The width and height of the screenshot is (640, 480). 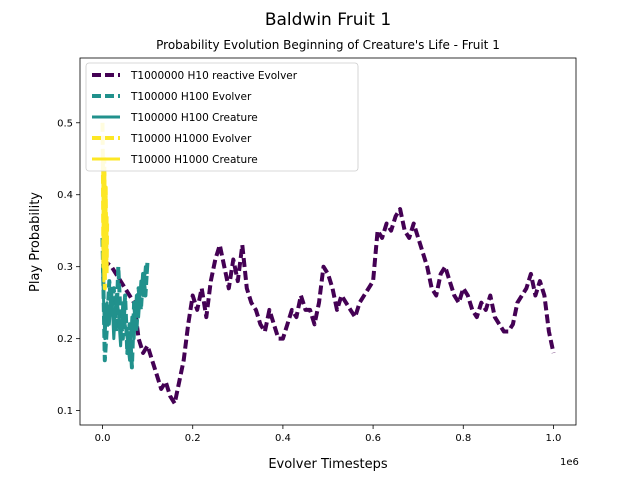 What do you see at coordinates (191, 97) in the screenshot?
I see `legend-label-2: T100000 H100 Evolver` at bounding box center [191, 97].